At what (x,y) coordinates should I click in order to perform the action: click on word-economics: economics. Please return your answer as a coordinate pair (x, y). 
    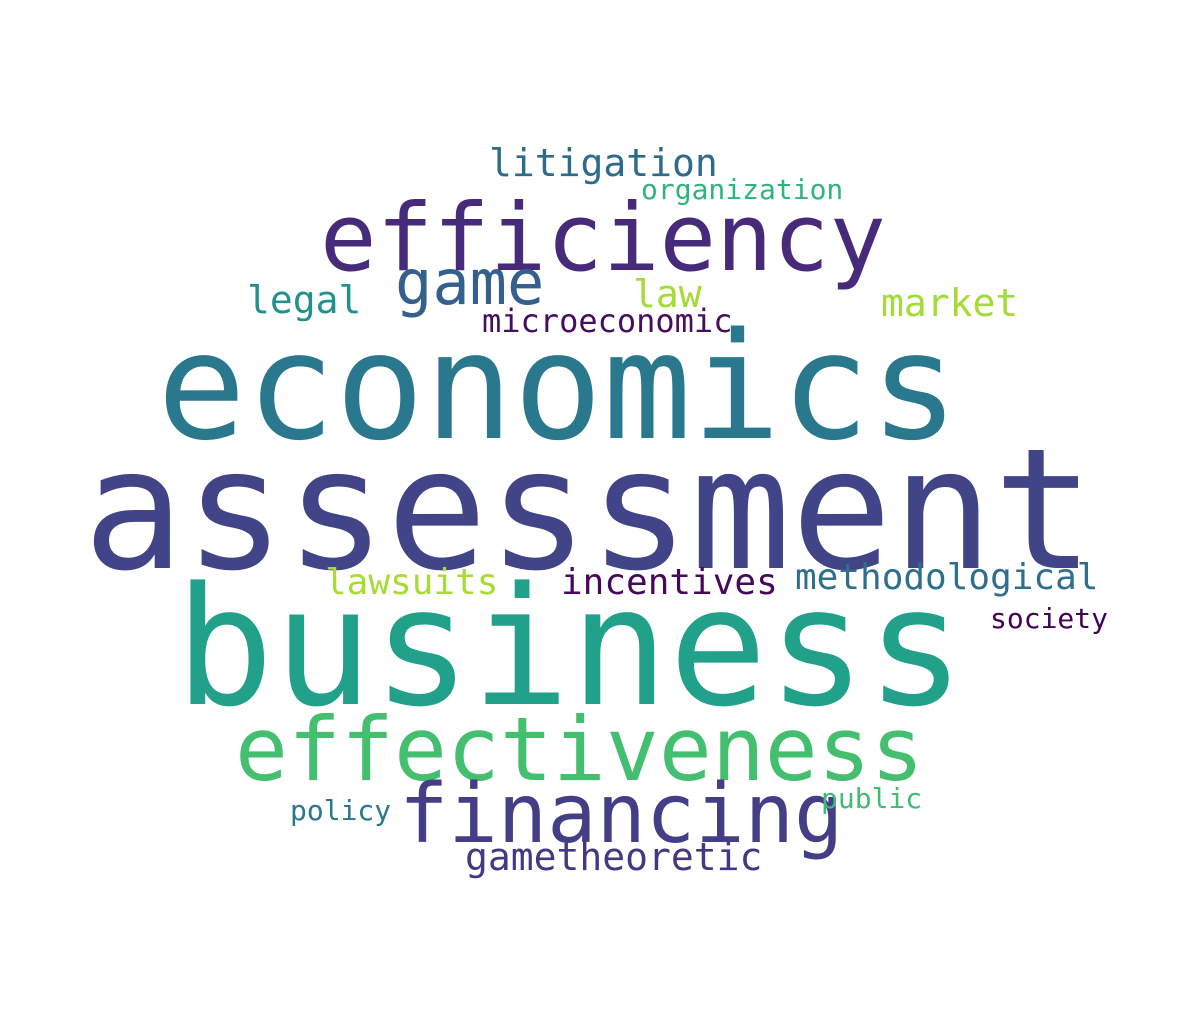
    Looking at the image, I should click on (558, 387).